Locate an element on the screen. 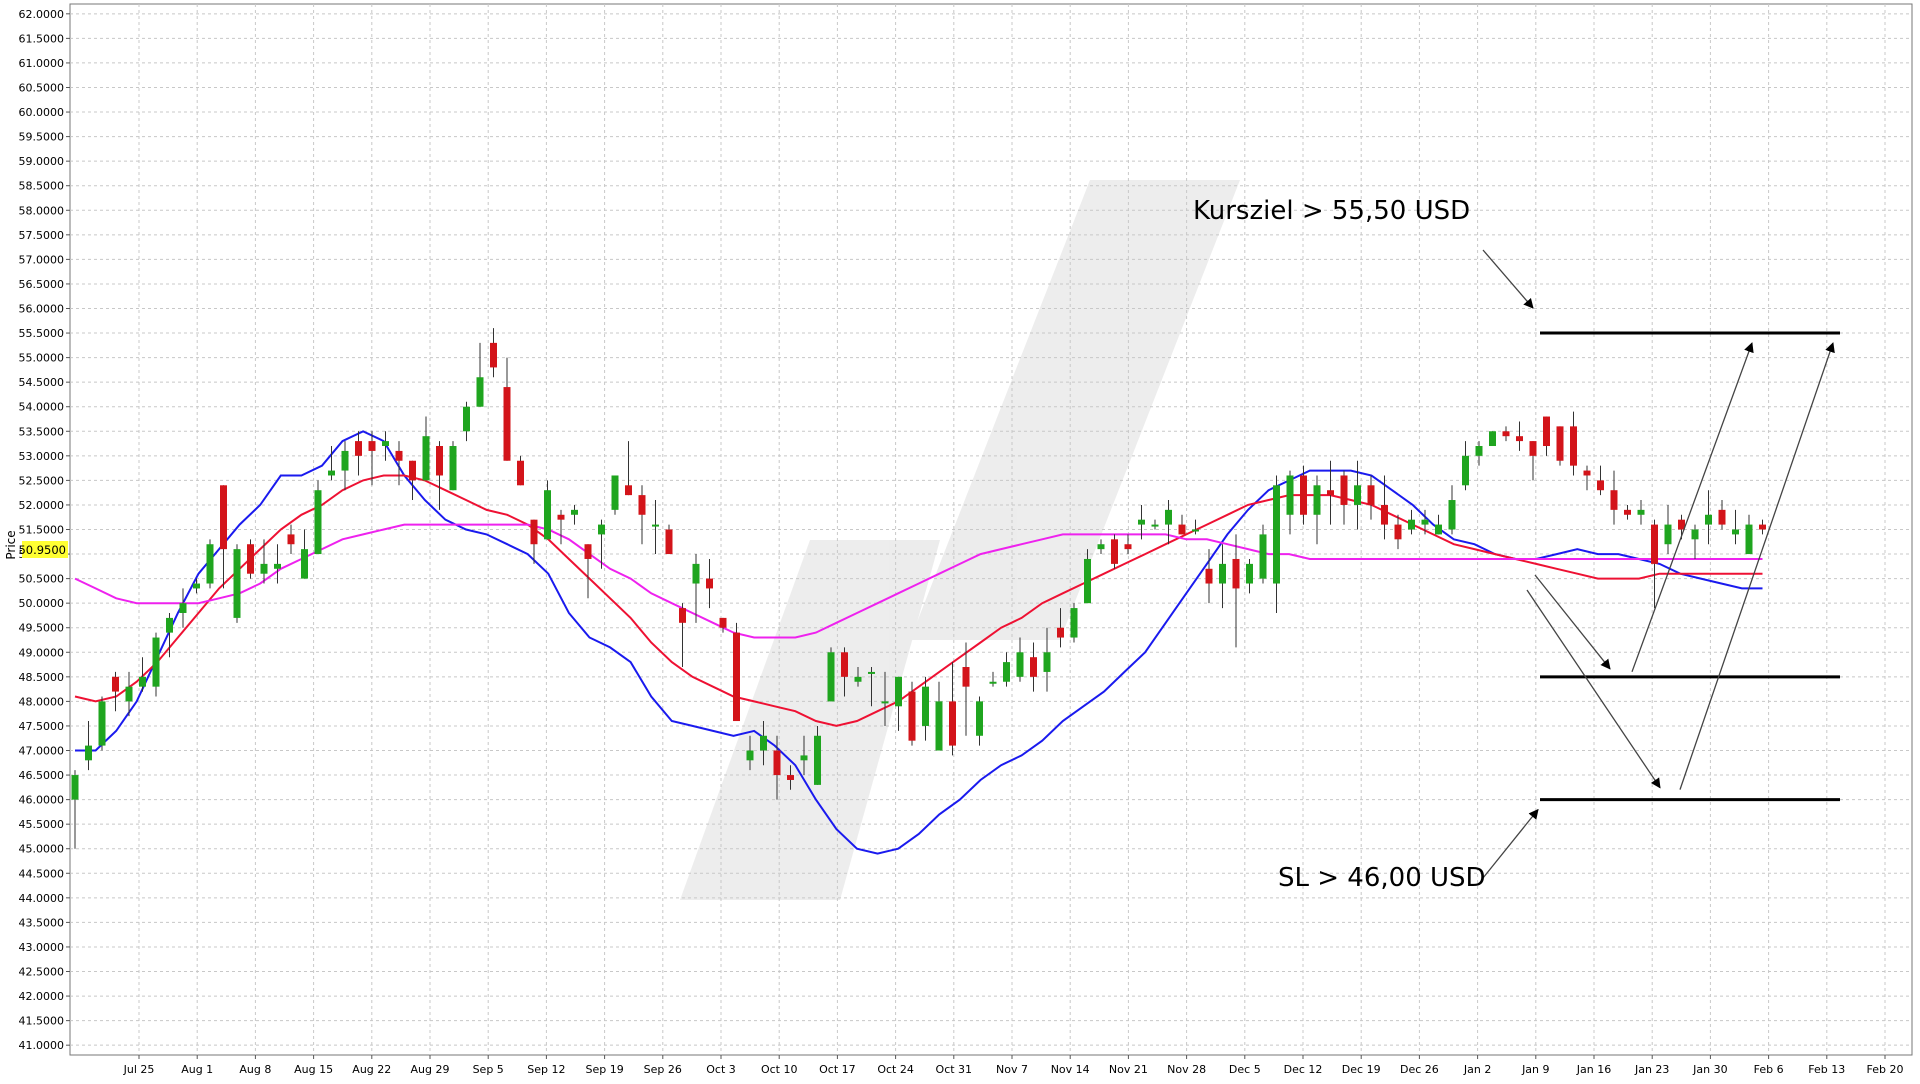 This screenshot has height=1084, width=1920. x-tick-label: Jan 30 is located at coordinates (1709, 1069).